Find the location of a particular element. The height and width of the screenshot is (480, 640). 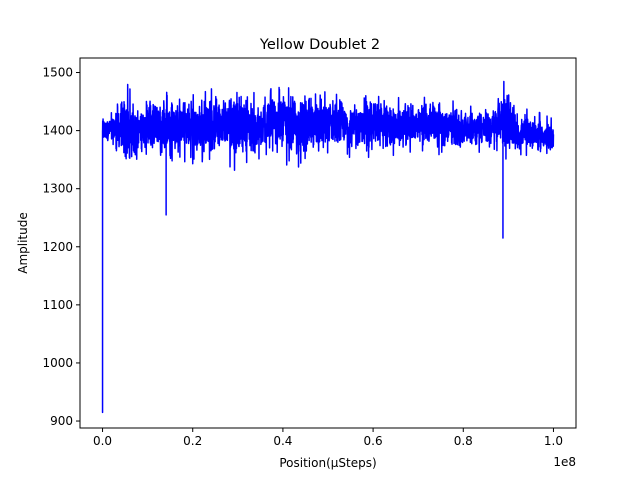

chart-title: Yellow Doublet 2 is located at coordinates (319, 45).